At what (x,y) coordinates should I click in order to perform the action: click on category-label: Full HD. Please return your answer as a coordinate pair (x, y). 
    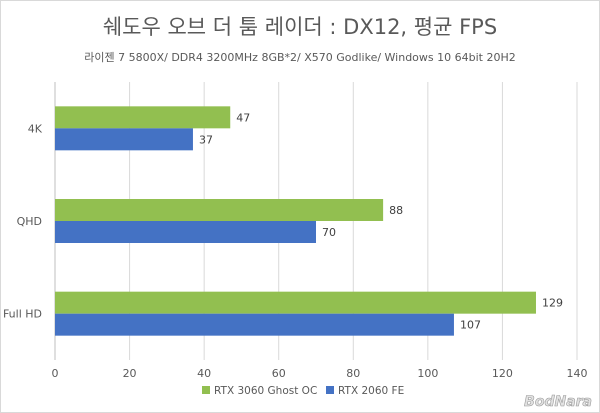
    Looking at the image, I should click on (22, 314).